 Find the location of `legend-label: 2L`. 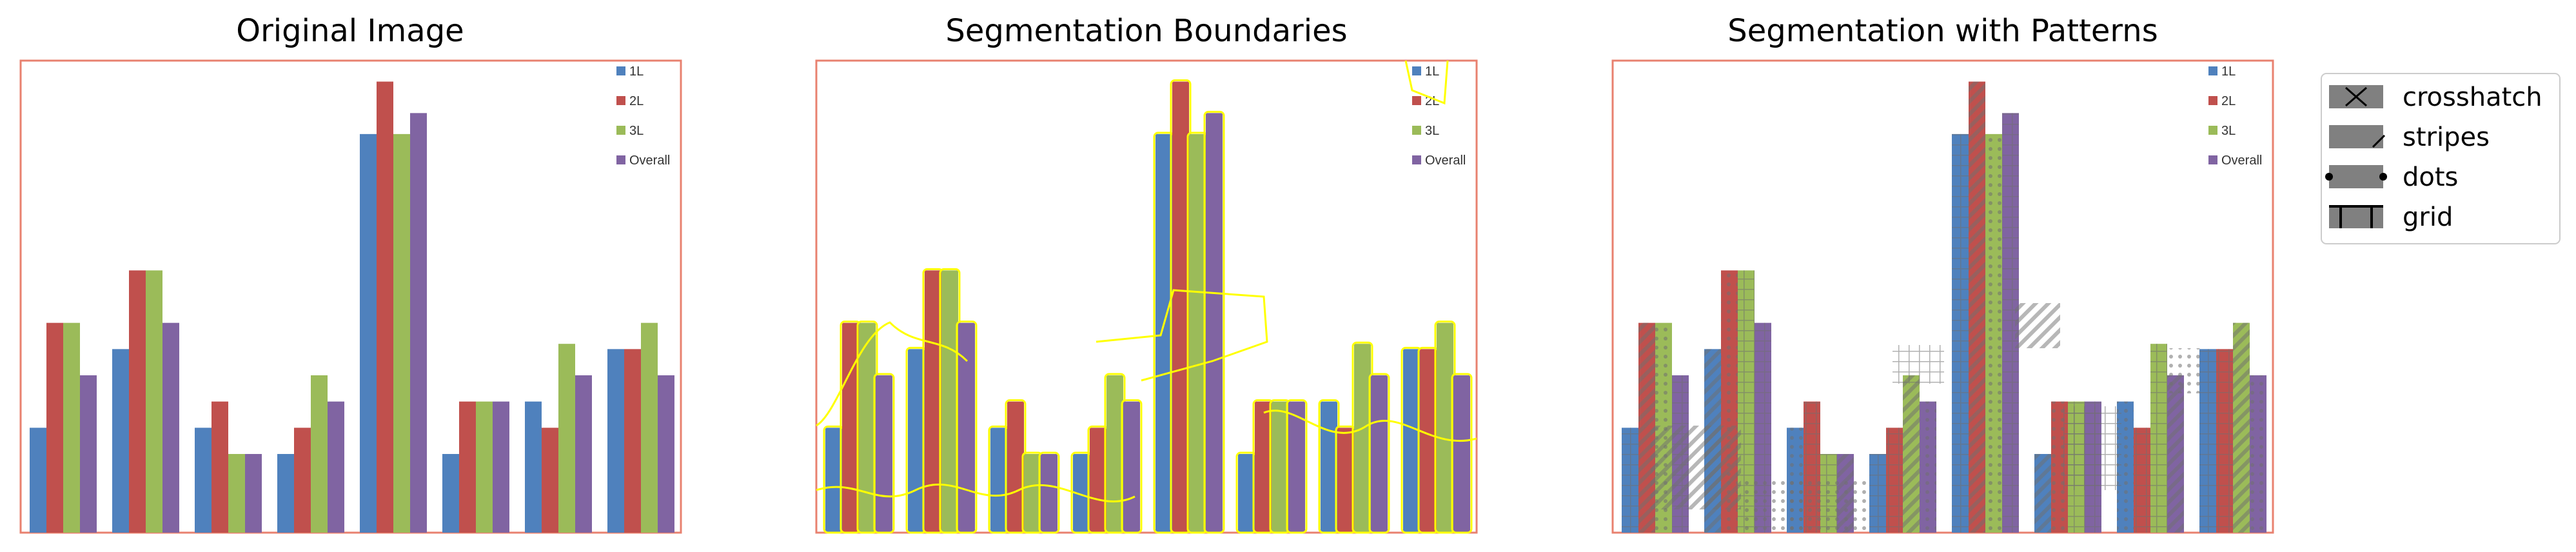

legend-label: 2L is located at coordinates (2228, 101).